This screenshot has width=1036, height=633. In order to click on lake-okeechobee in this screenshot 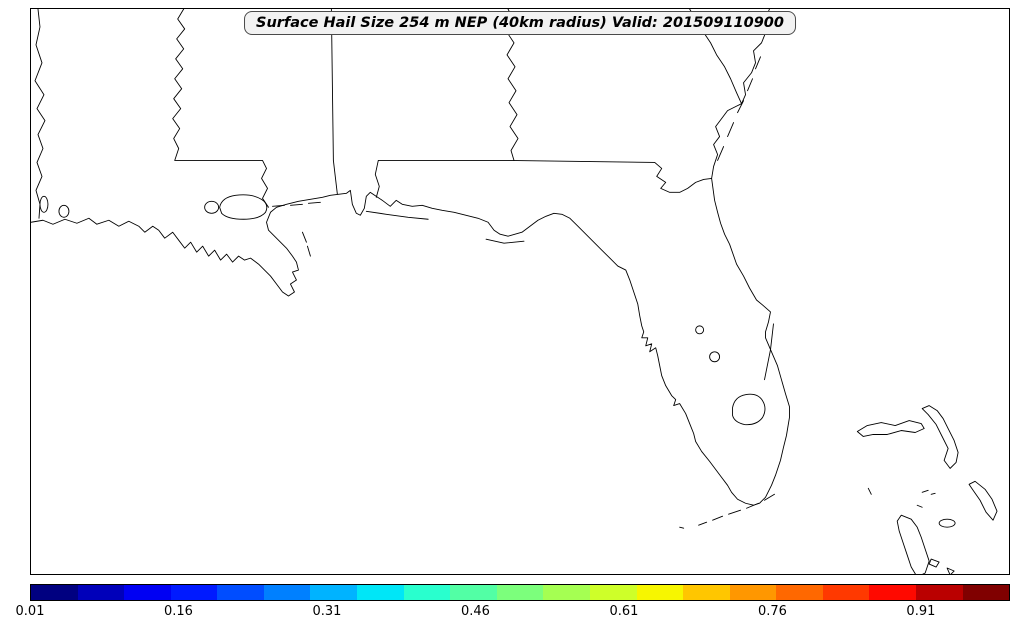, I will do `click(749, 409)`.